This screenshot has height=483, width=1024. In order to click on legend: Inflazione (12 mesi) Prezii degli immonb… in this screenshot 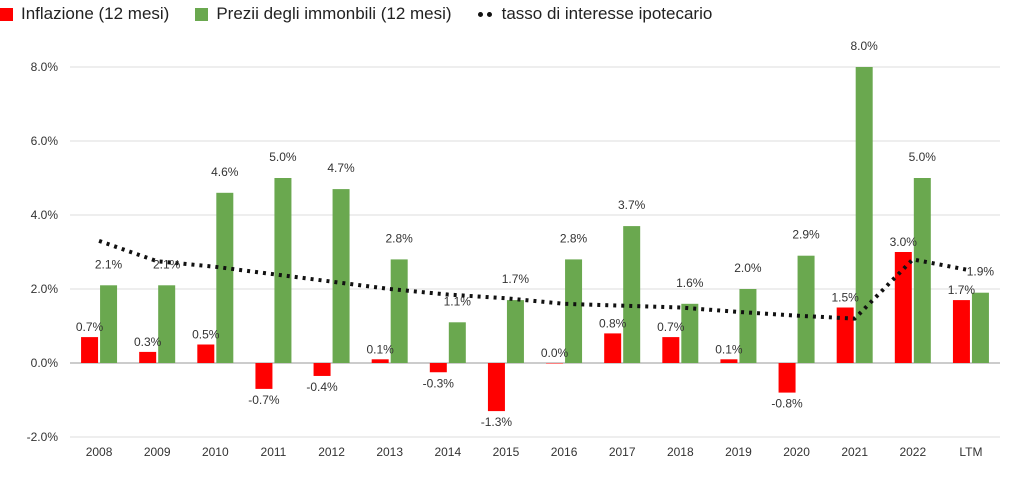, I will do `click(369, 14)`.